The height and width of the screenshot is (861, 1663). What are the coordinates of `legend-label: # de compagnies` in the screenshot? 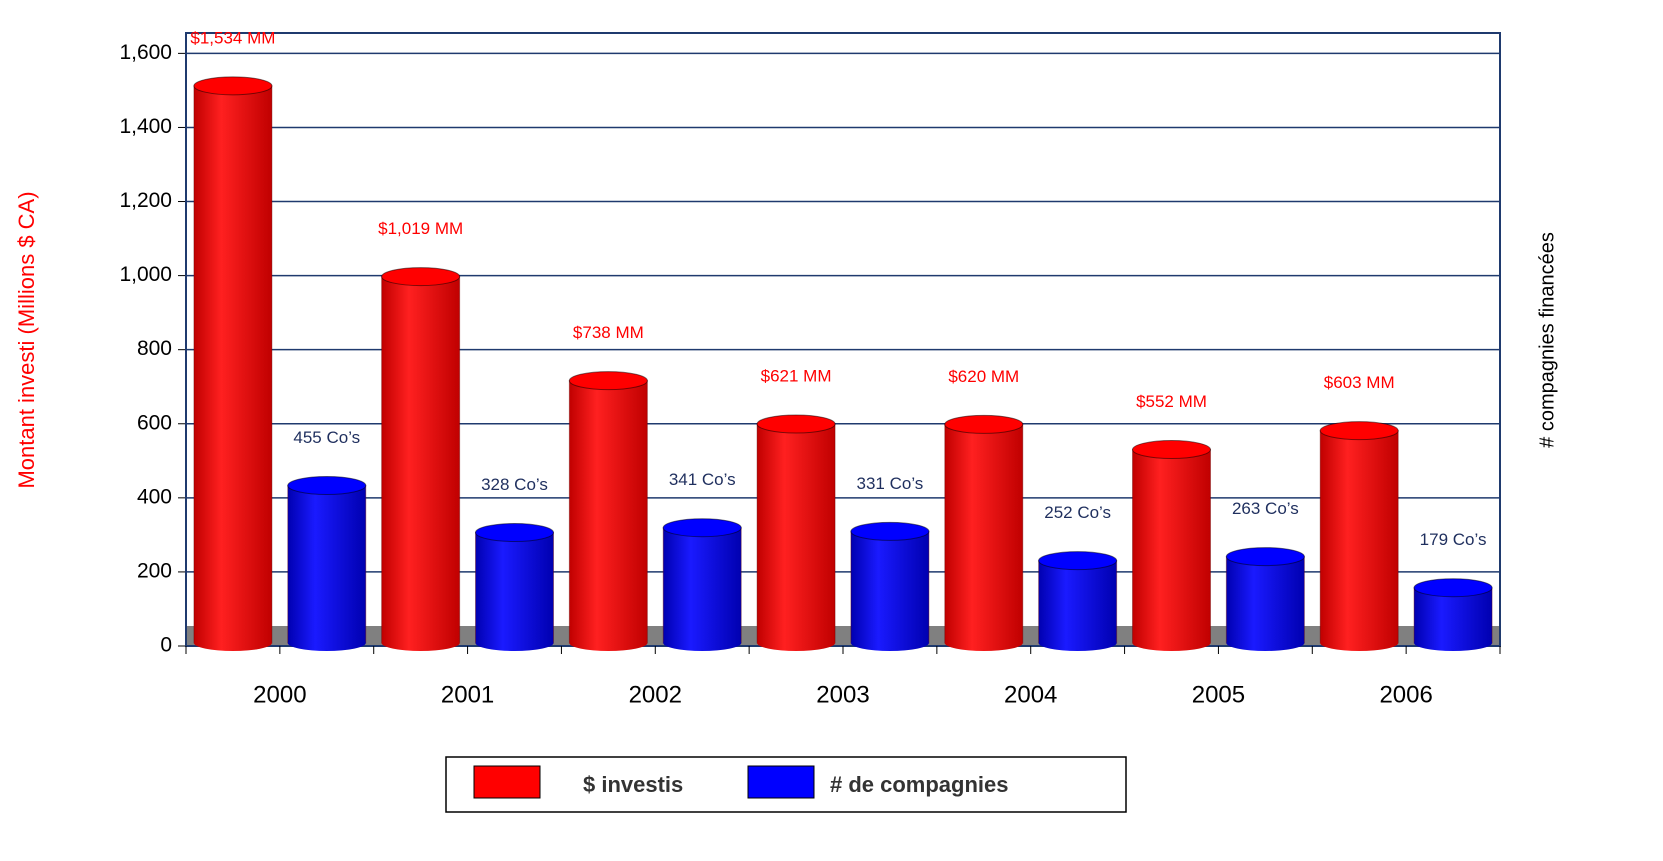 It's located at (919, 784).